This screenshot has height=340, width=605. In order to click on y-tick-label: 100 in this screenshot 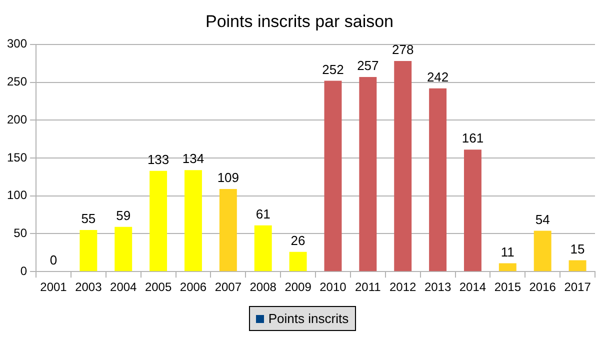, I will do `click(17, 195)`.